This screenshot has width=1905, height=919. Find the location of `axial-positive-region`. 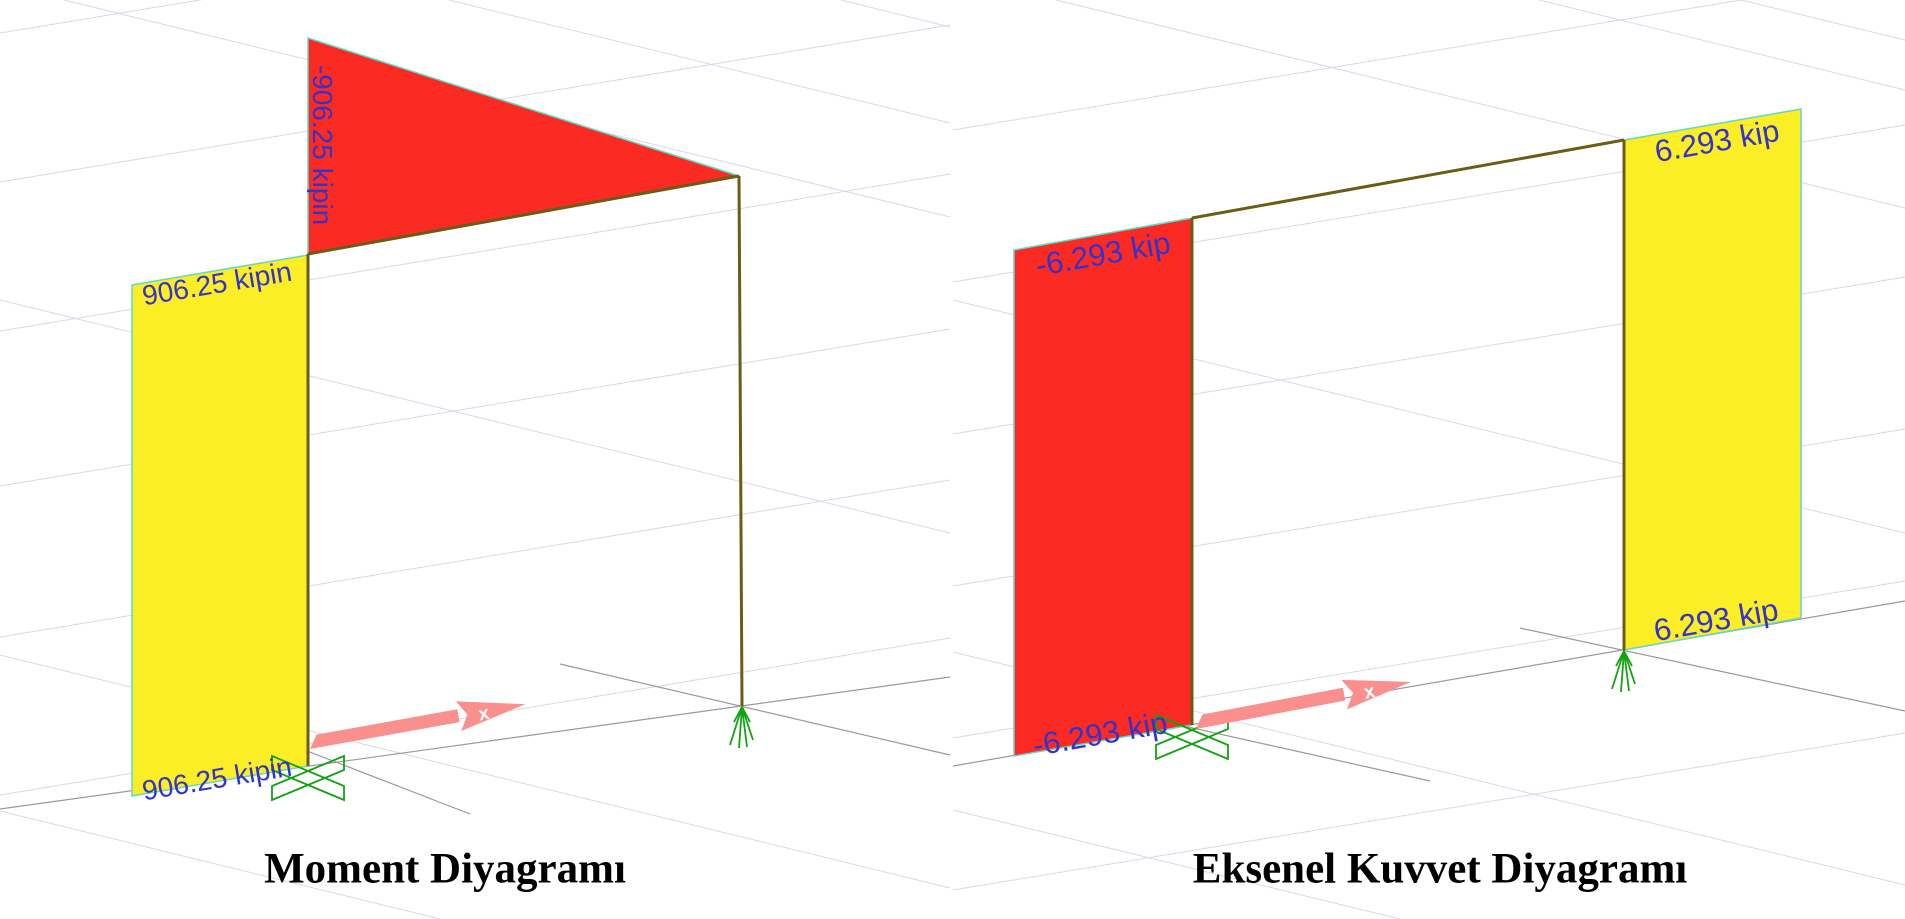

axial-positive-region is located at coordinates (1712, 379).